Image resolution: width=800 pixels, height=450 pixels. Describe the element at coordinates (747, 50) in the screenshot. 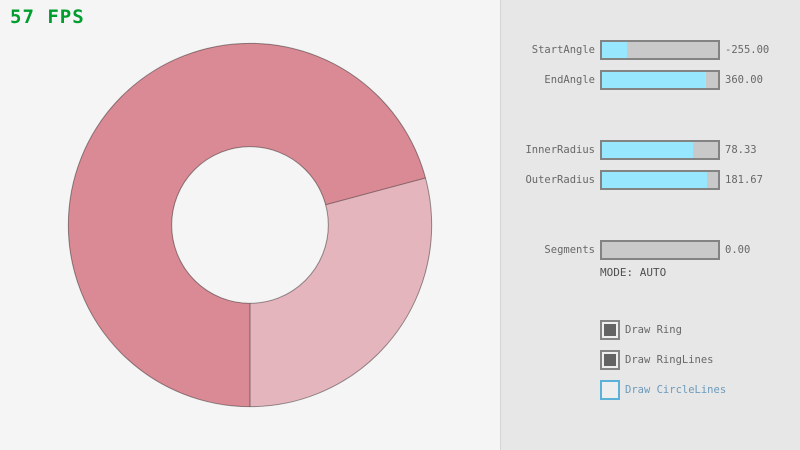

I see `slider-value-startangle: -255.00` at that location.